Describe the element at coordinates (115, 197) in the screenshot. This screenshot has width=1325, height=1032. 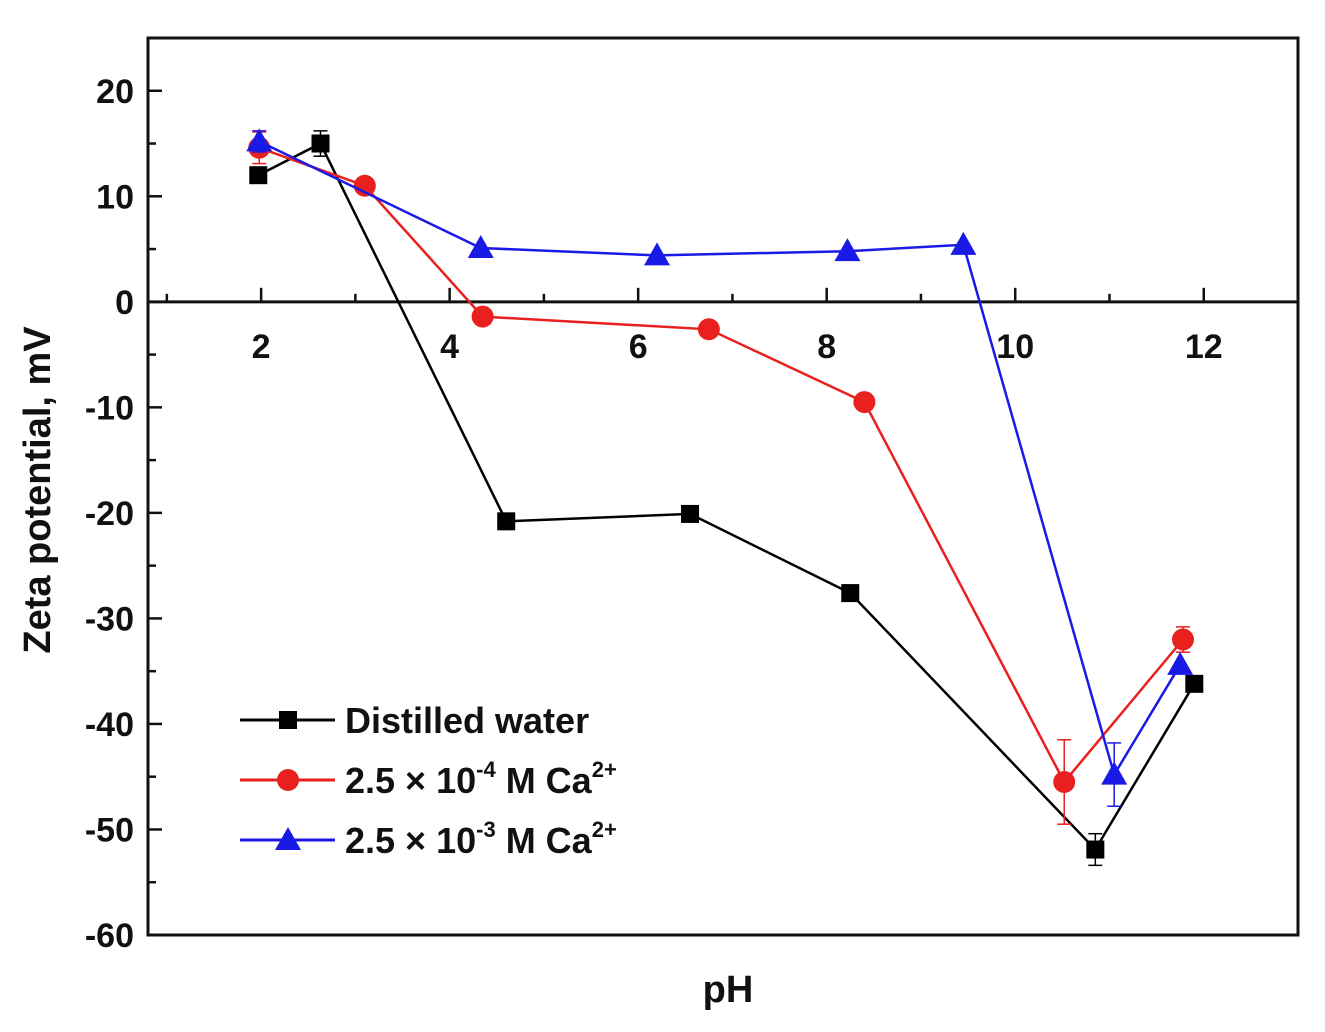
I see `y-tick-label: 10` at that location.